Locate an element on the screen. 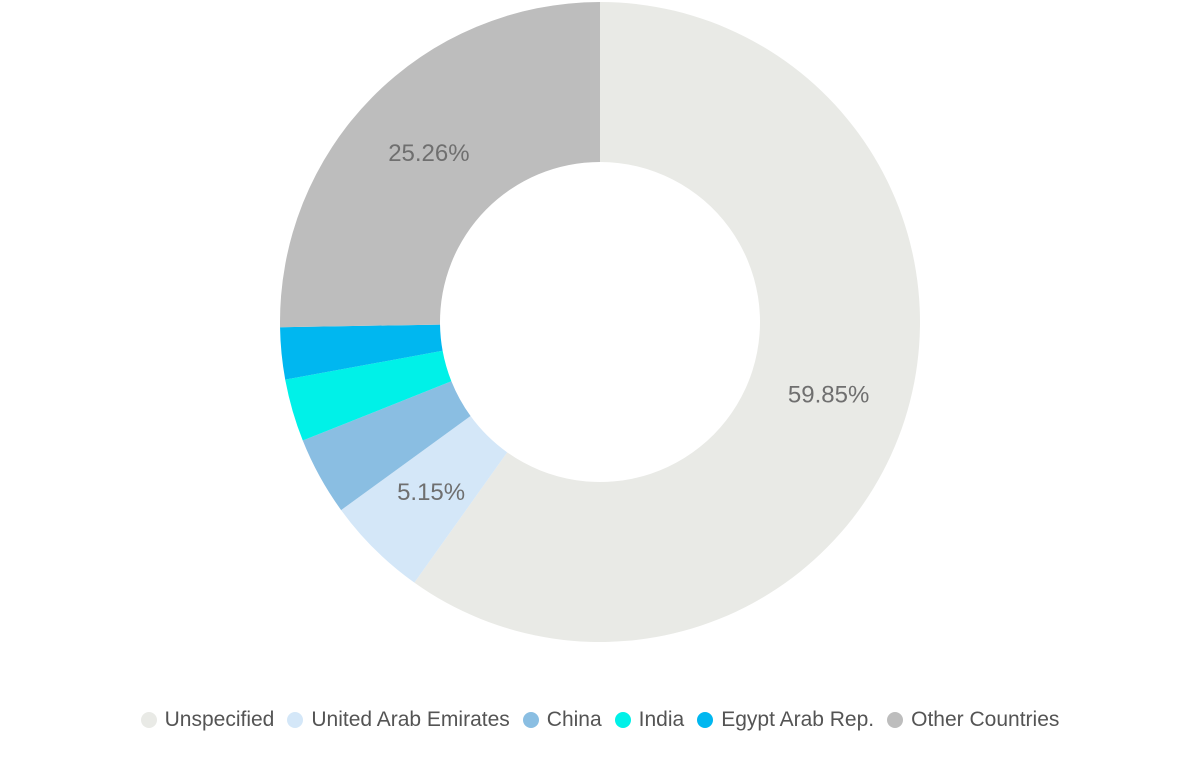  slice-label-united-arab-emirates: 5.15% is located at coordinates (431, 492).